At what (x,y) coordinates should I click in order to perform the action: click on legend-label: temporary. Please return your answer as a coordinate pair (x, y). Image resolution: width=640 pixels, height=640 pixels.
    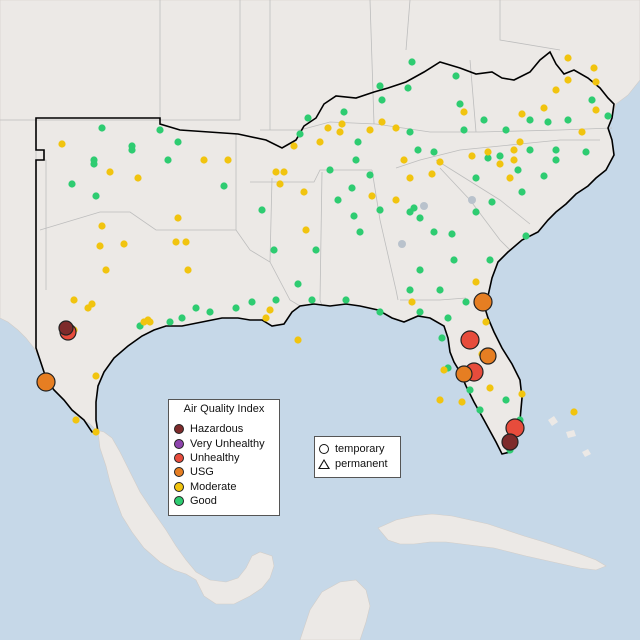
    Looking at the image, I should click on (360, 449).